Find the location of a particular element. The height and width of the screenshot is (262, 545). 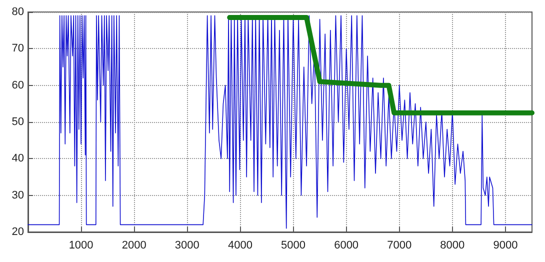

x-tick-label: 2000 is located at coordinates (134, 246).